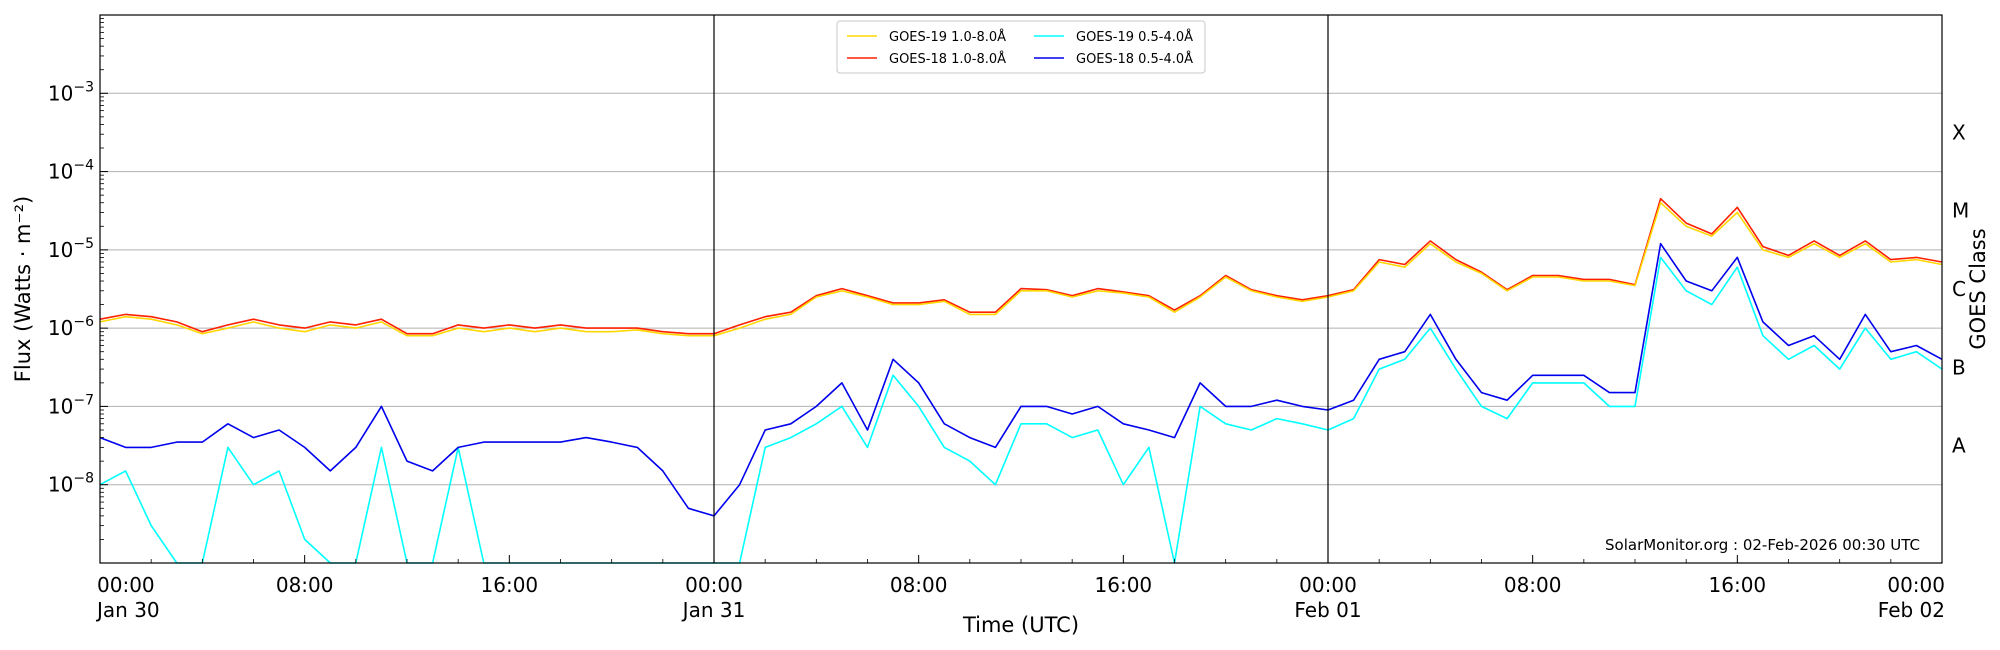 The width and height of the screenshot is (2000, 650). I want to click on x-tick-date-label: Feb 02, so click(1911, 610).